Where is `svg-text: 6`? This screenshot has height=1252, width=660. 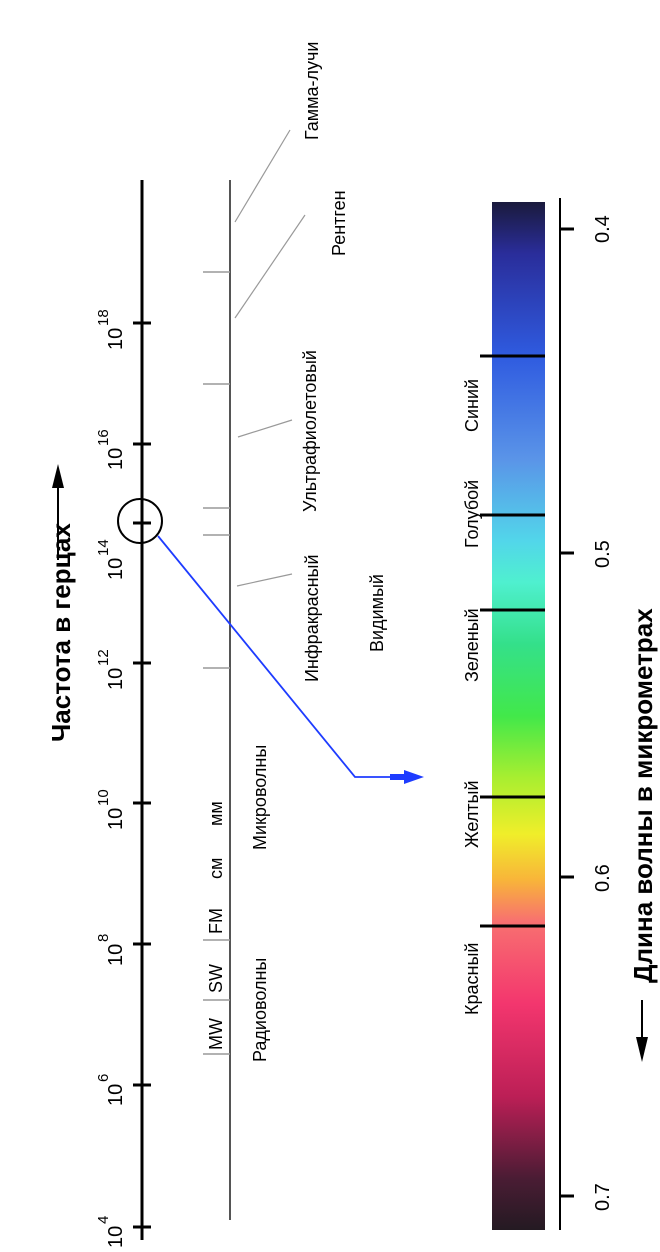
svg-text: 6 is located at coordinates (103, 1078).